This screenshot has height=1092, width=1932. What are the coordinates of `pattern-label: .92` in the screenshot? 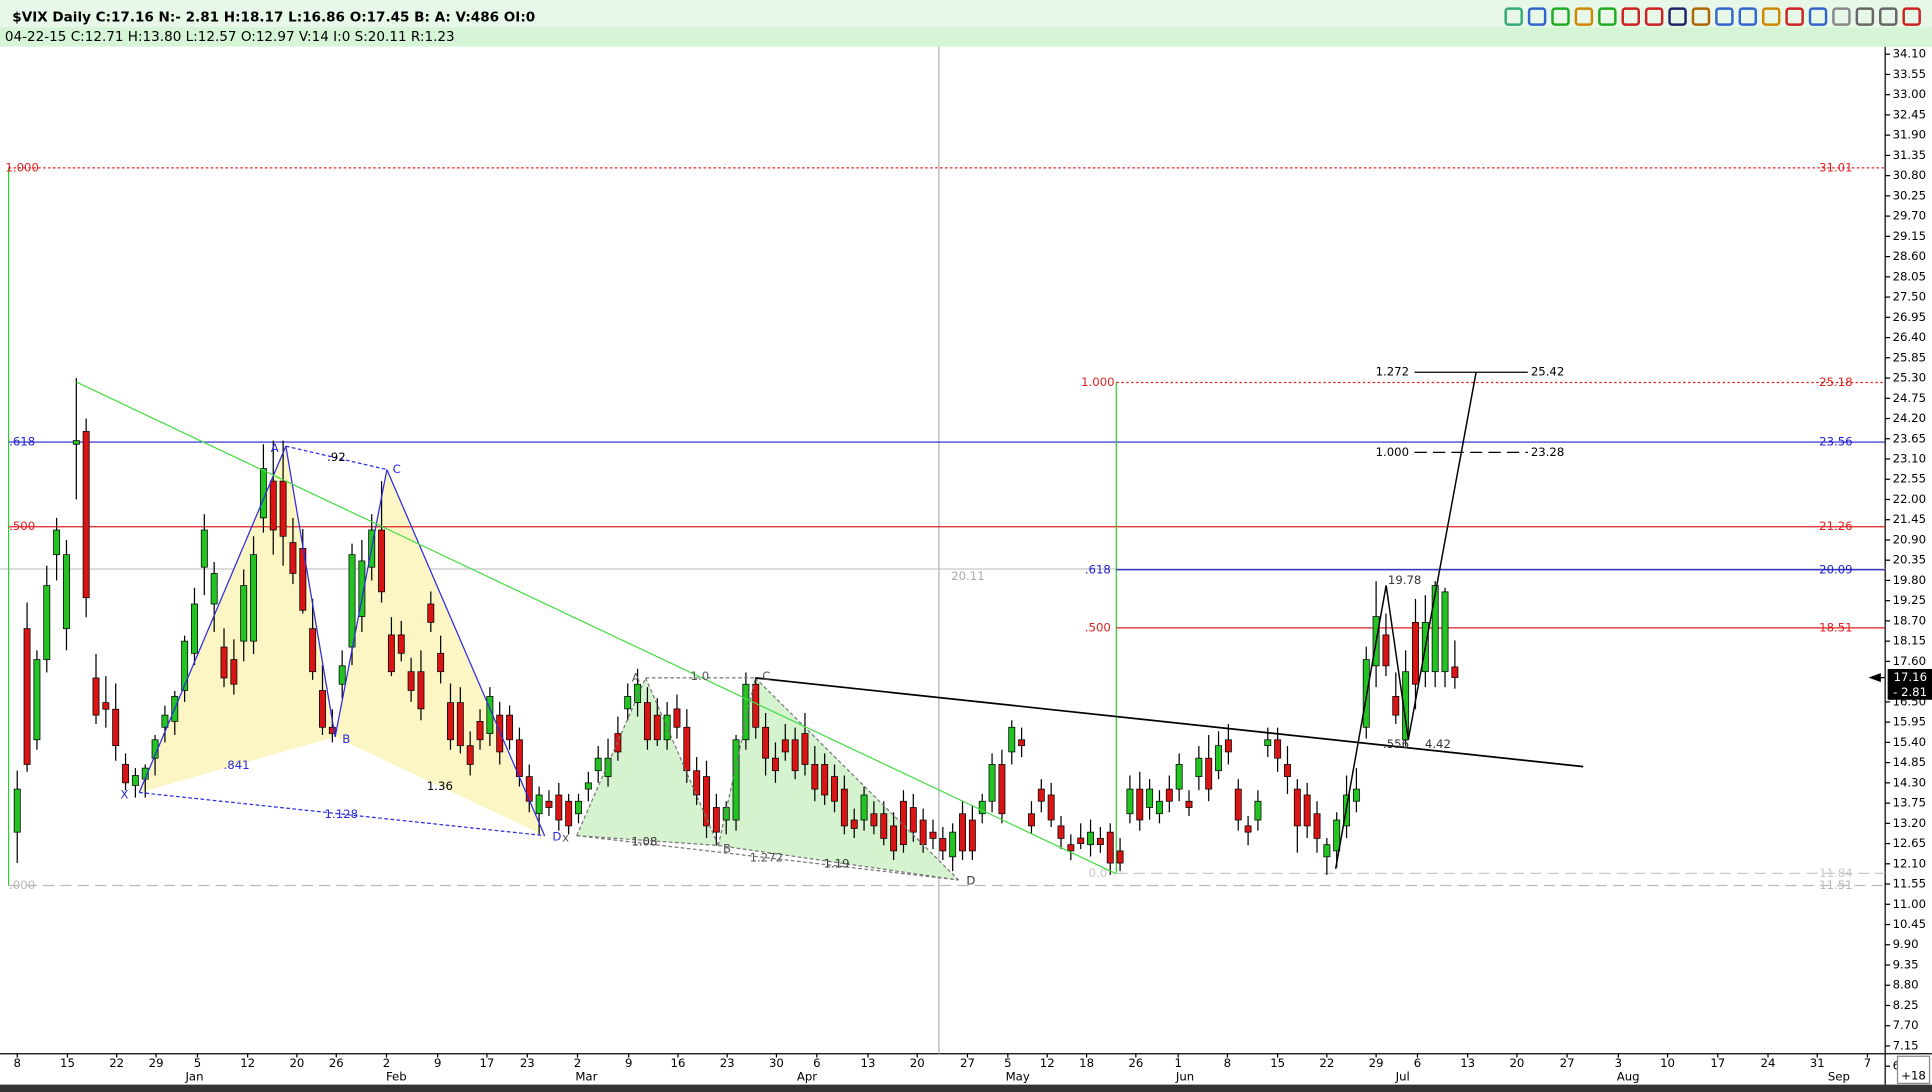 It's located at (336, 457).